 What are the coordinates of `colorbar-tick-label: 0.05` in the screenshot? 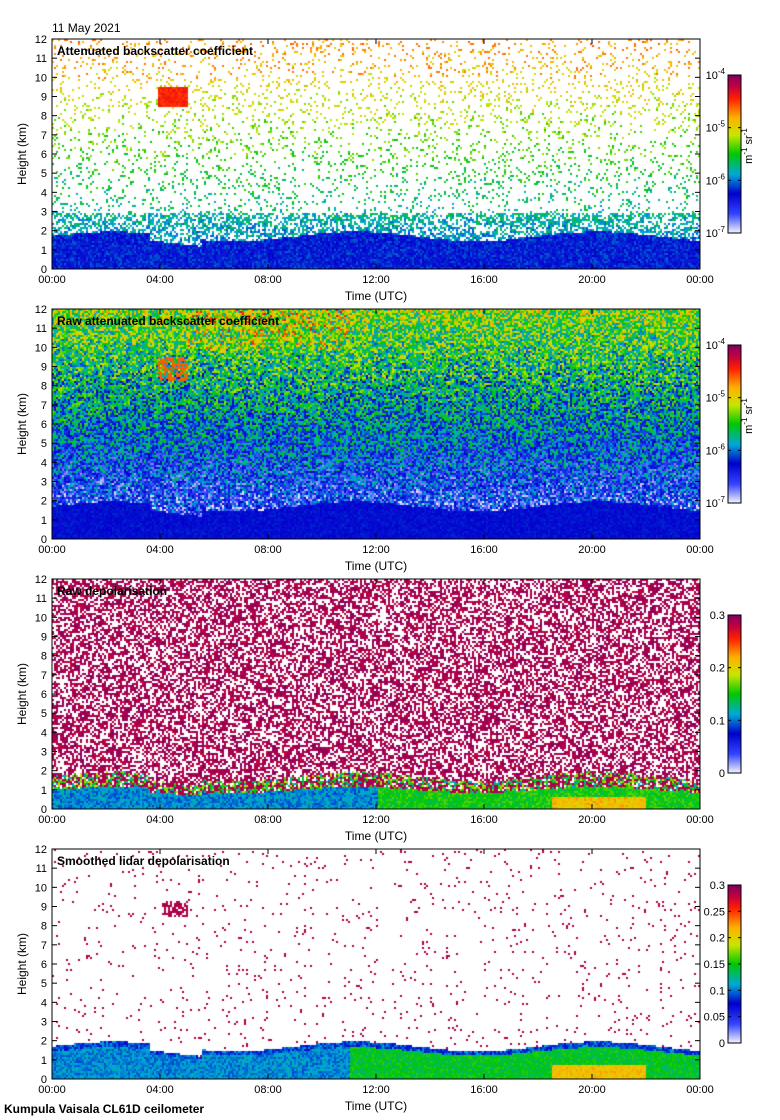 It's located at (714, 1018).